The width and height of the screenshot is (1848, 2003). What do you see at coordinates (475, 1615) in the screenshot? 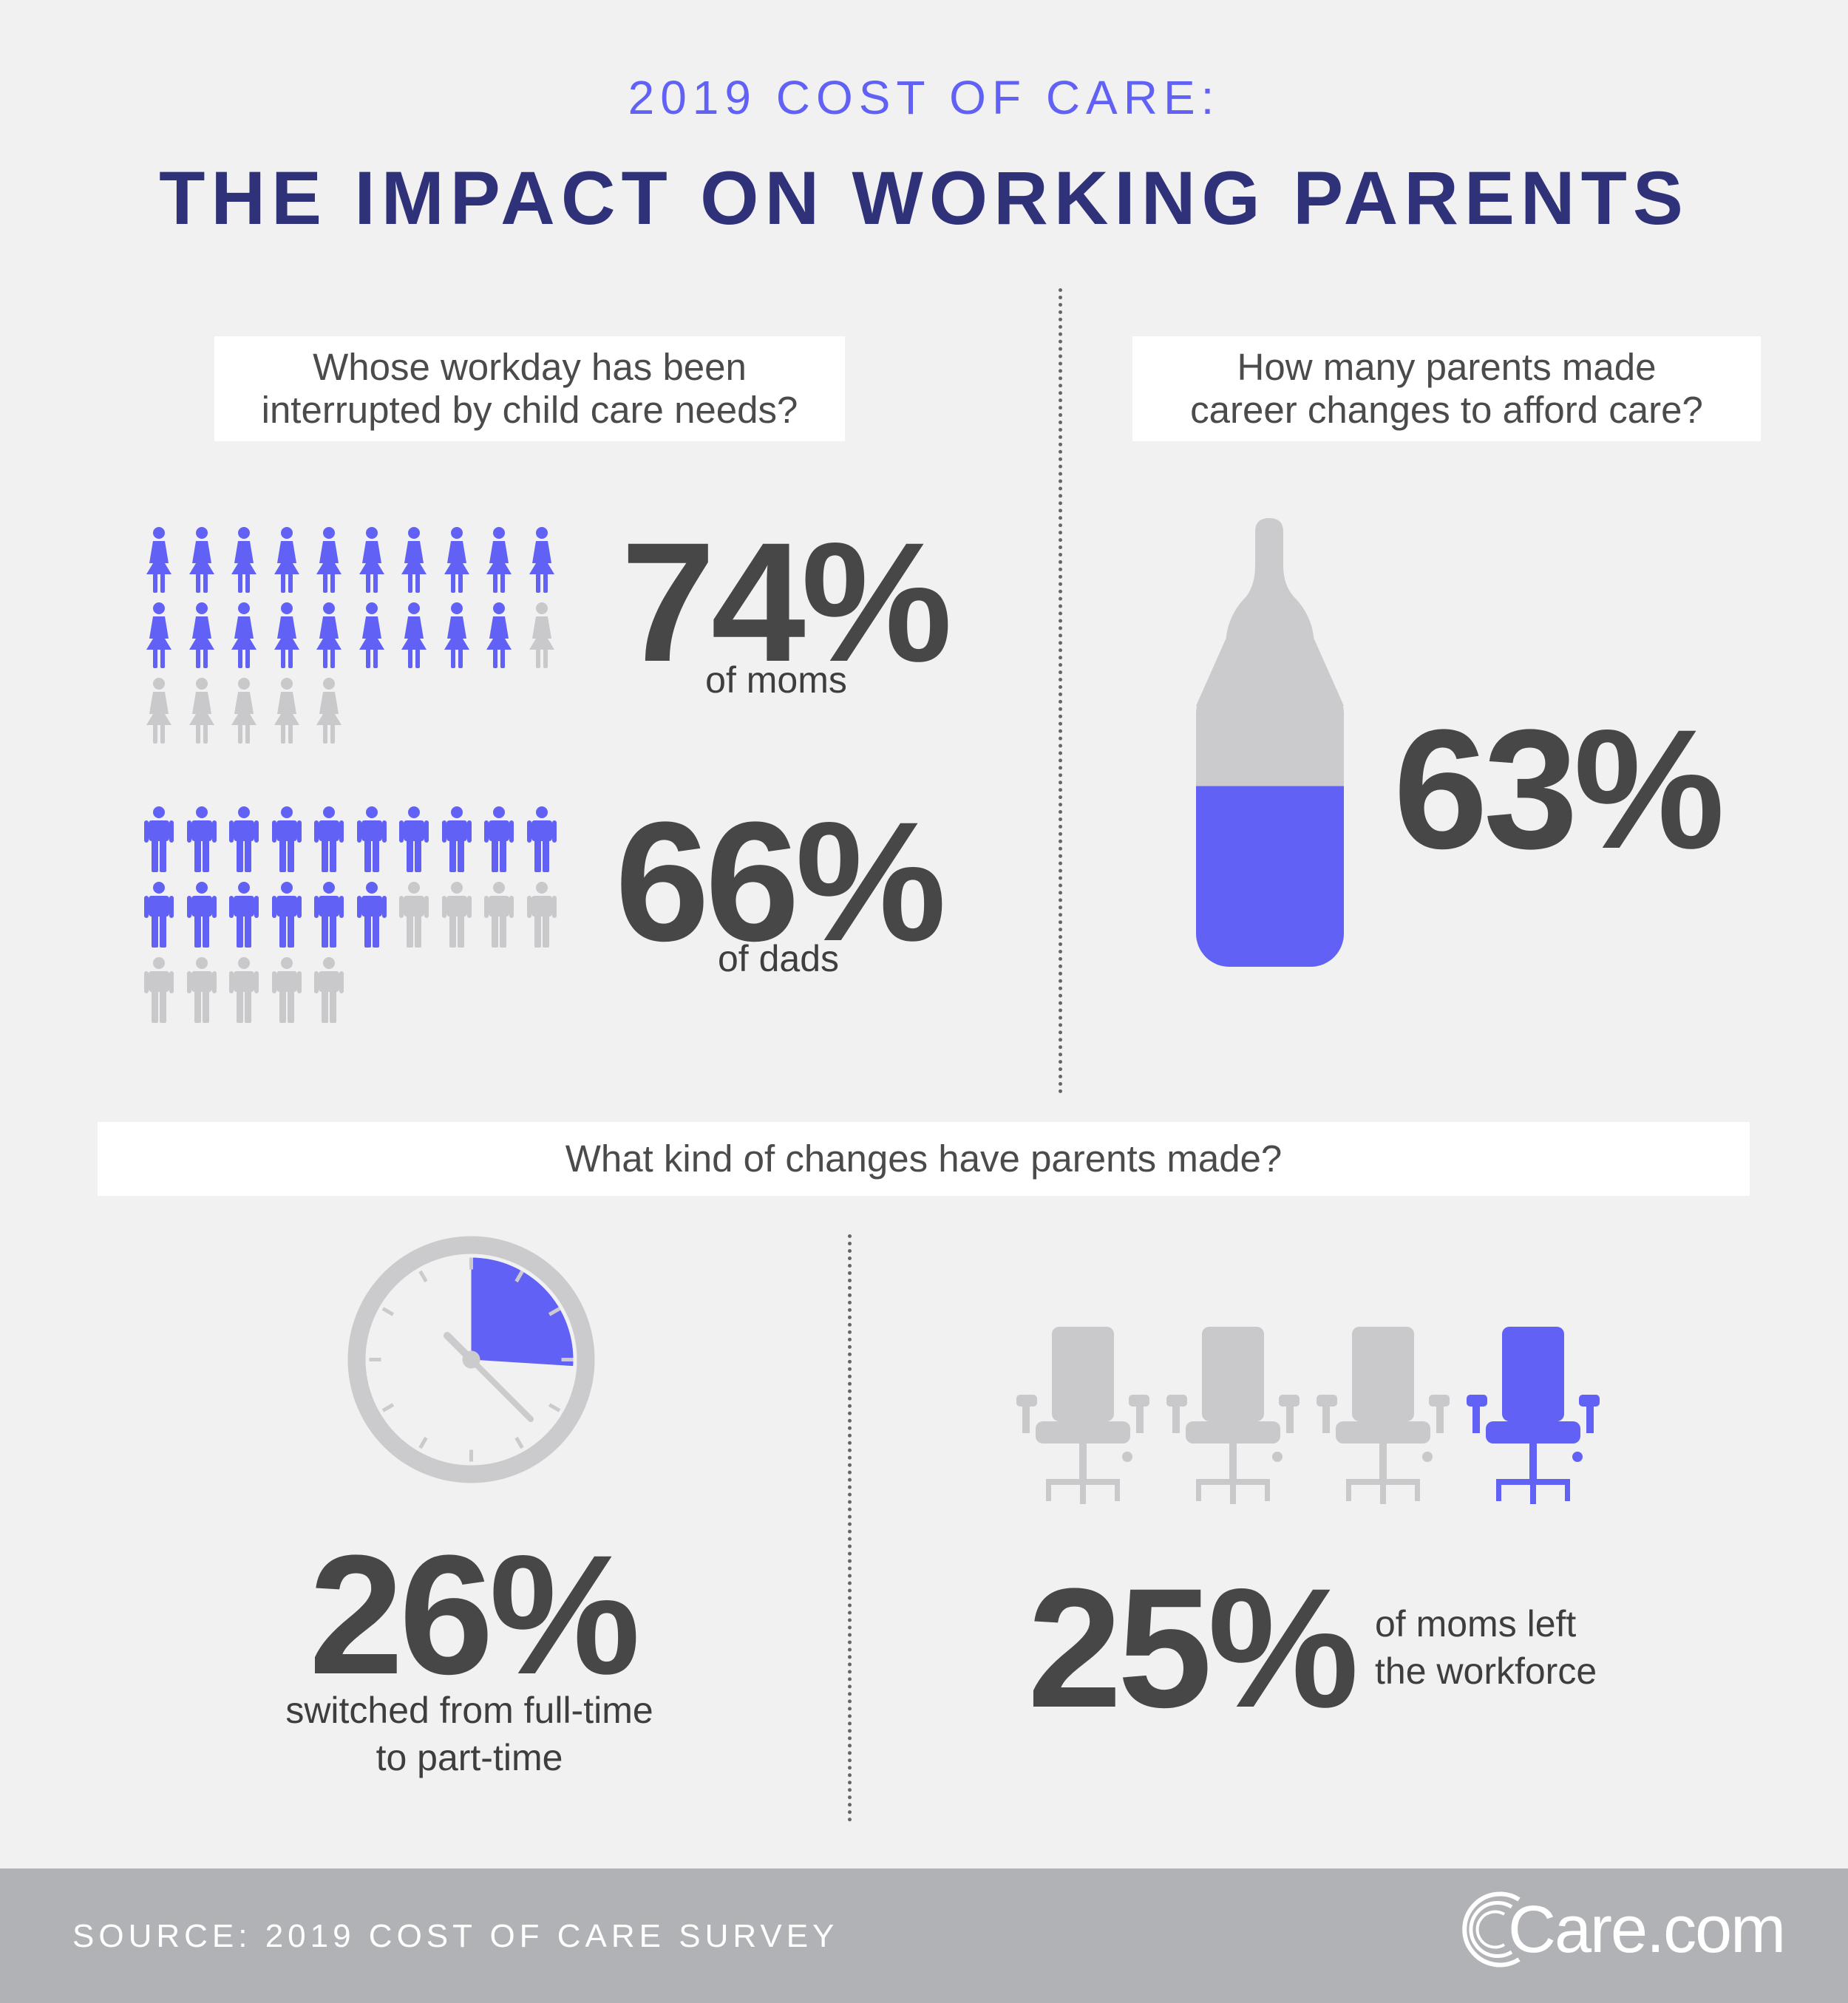
I see `part-time-percent: 26%` at bounding box center [475, 1615].